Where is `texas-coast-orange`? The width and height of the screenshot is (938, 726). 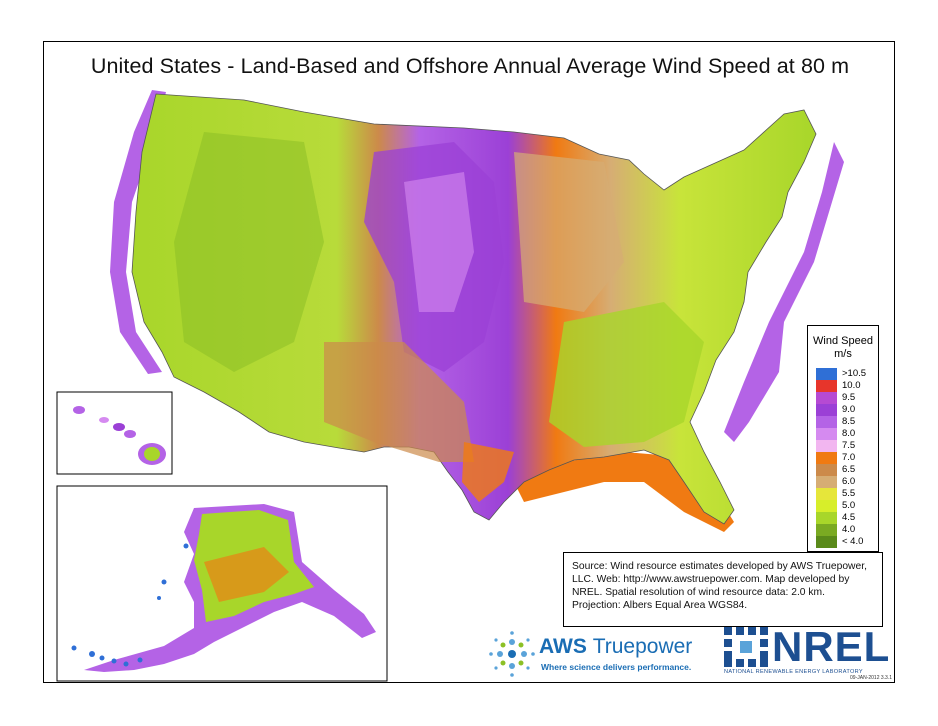
texas-coast-orange is located at coordinates (488, 472).